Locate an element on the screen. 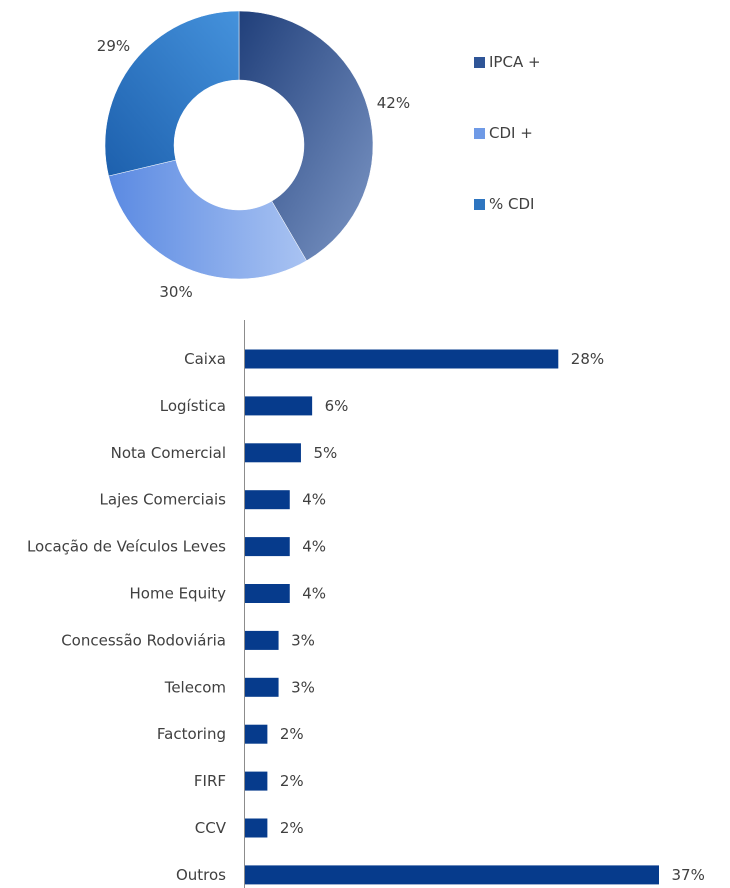 The height and width of the screenshot is (888, 730). donut-slice-ipca is located at coordinates (306, 136).